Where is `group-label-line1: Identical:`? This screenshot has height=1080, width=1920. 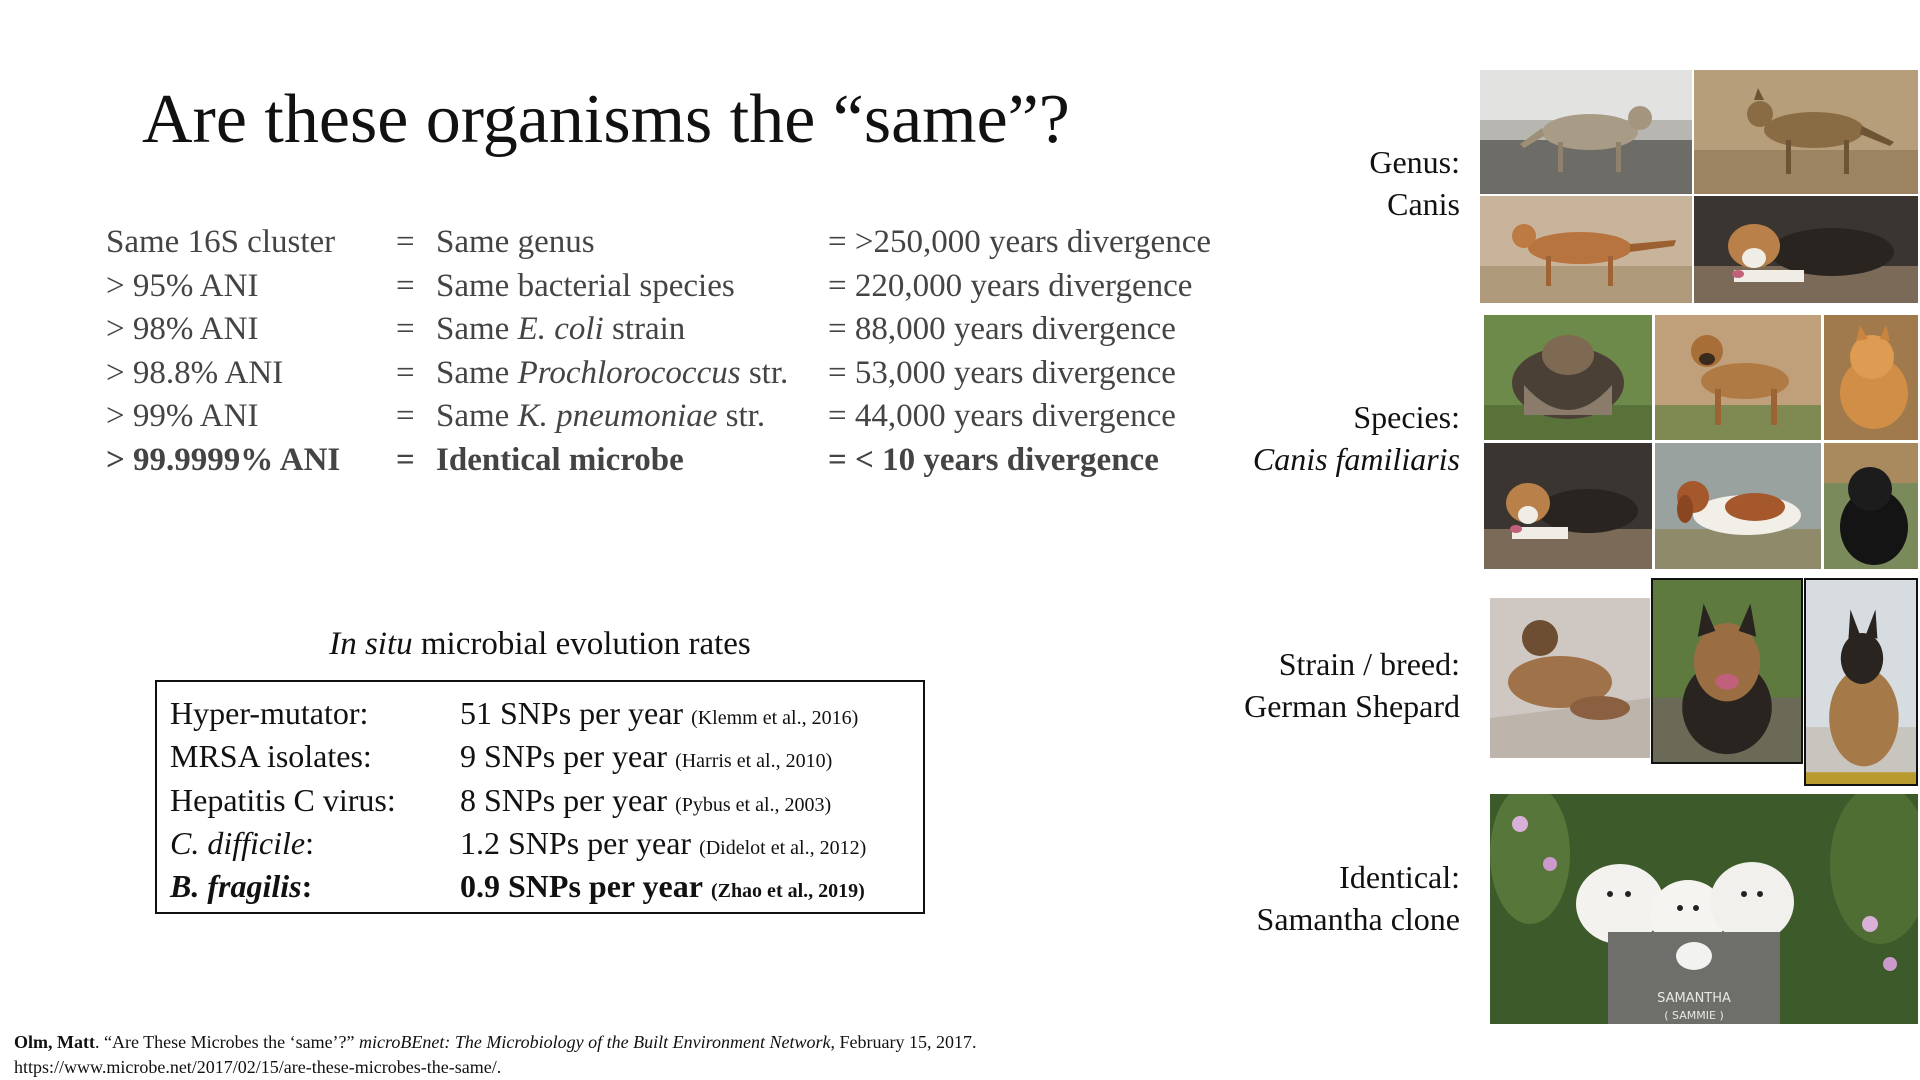 group-label-line1: Identical: is located at coordinates (1399, 877).